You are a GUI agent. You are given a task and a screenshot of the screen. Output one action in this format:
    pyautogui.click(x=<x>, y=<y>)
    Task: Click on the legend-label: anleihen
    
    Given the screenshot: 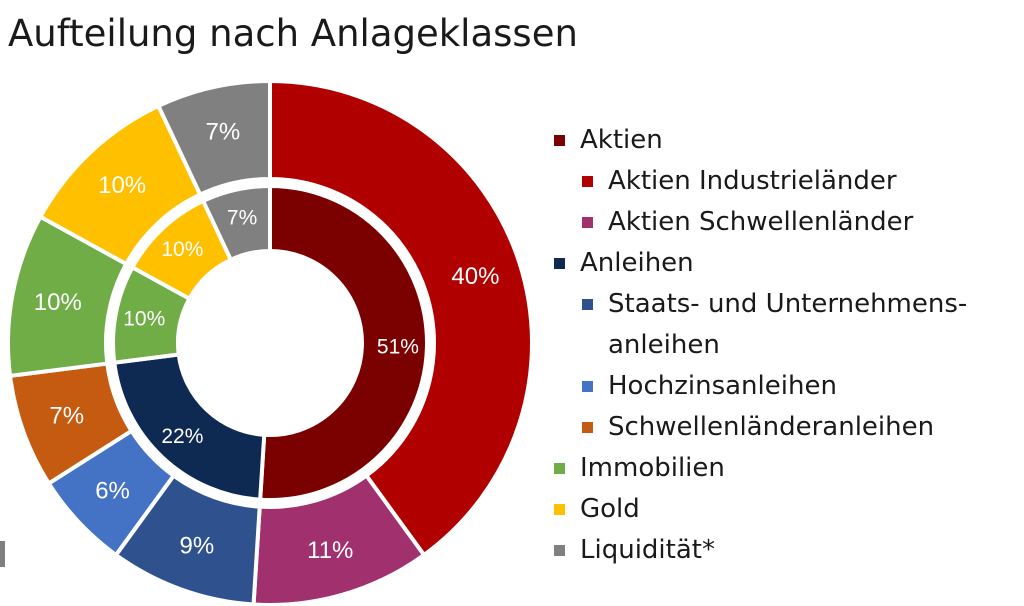 What is the action you would take?
    pyautogui.click(x=664, y=345)
    